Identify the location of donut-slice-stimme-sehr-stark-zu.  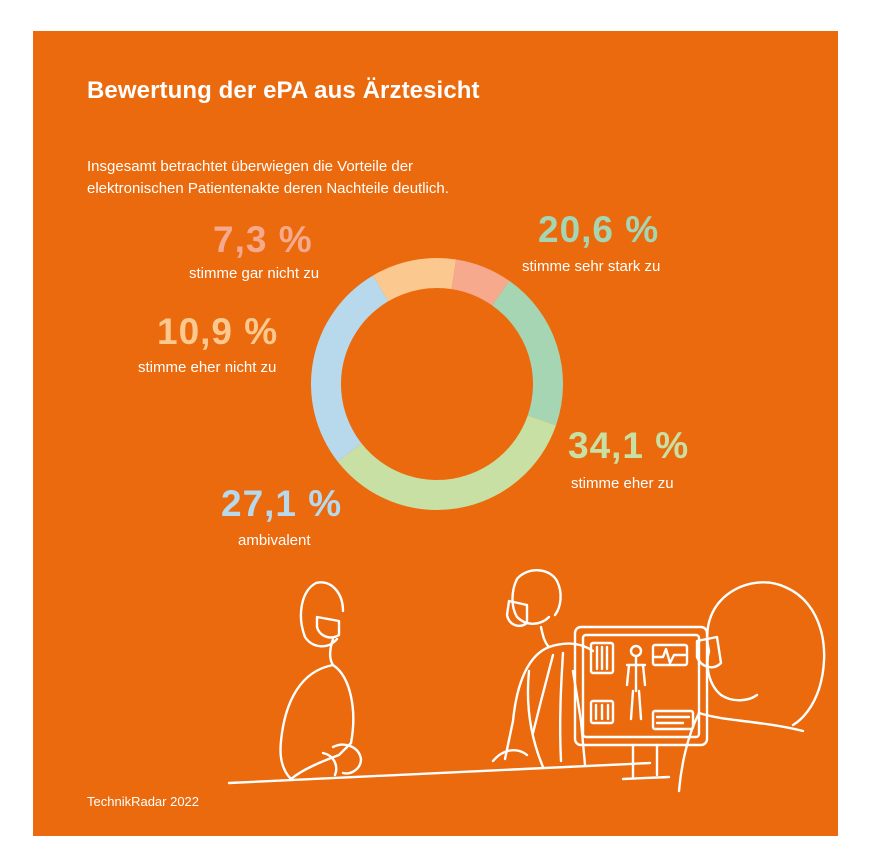
(527, 353).